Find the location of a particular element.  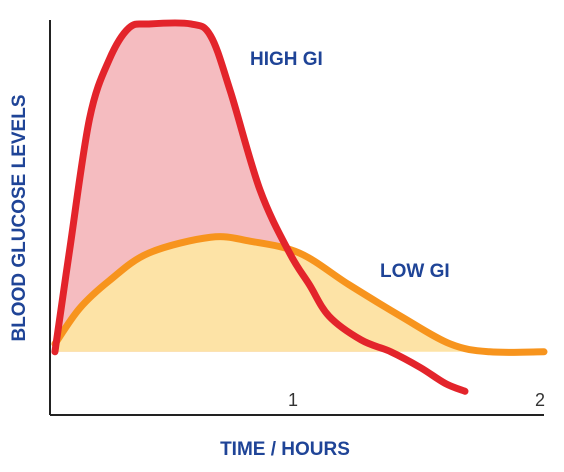

x-tick-label: 1 is located at coordinates (293, 400).